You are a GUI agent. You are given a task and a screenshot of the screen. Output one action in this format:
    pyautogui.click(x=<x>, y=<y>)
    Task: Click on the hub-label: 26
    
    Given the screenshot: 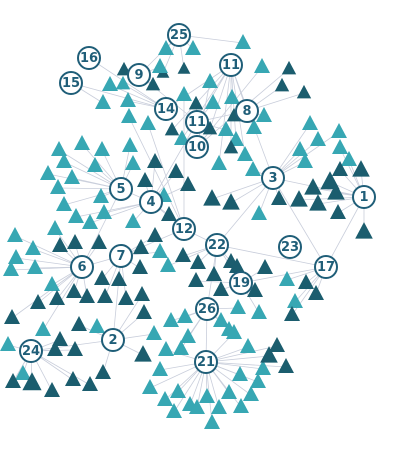 What is the action you would take?
    pyautogui.click(x=207, y=309)
    